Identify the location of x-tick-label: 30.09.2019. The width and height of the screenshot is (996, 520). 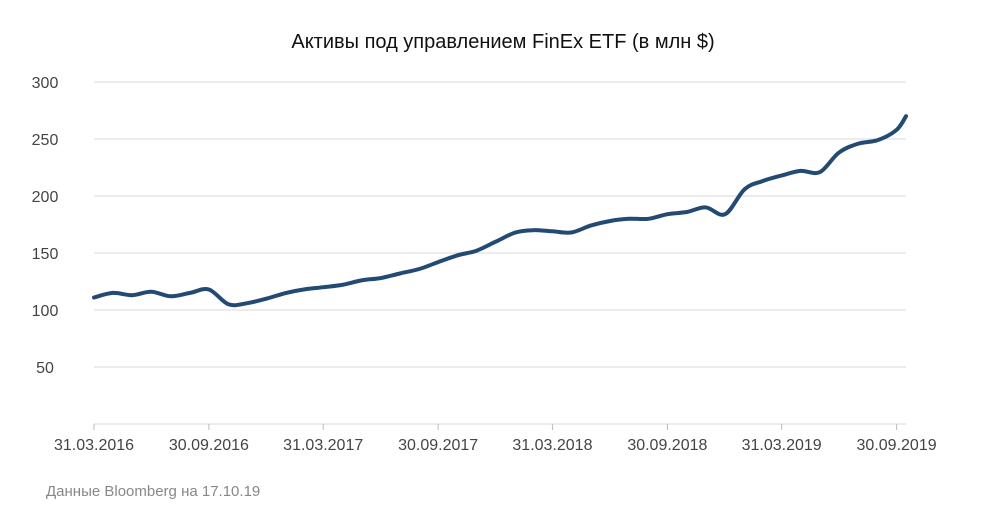
(897, 445).